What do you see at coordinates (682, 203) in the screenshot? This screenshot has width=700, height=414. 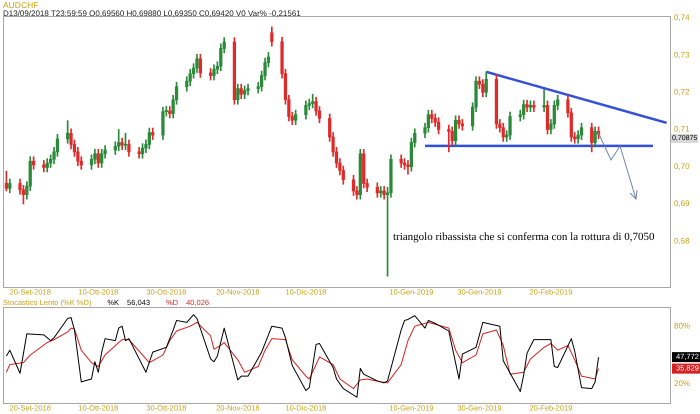 I see `y-tick-label: 0,69` at bounding box center [682, 203].